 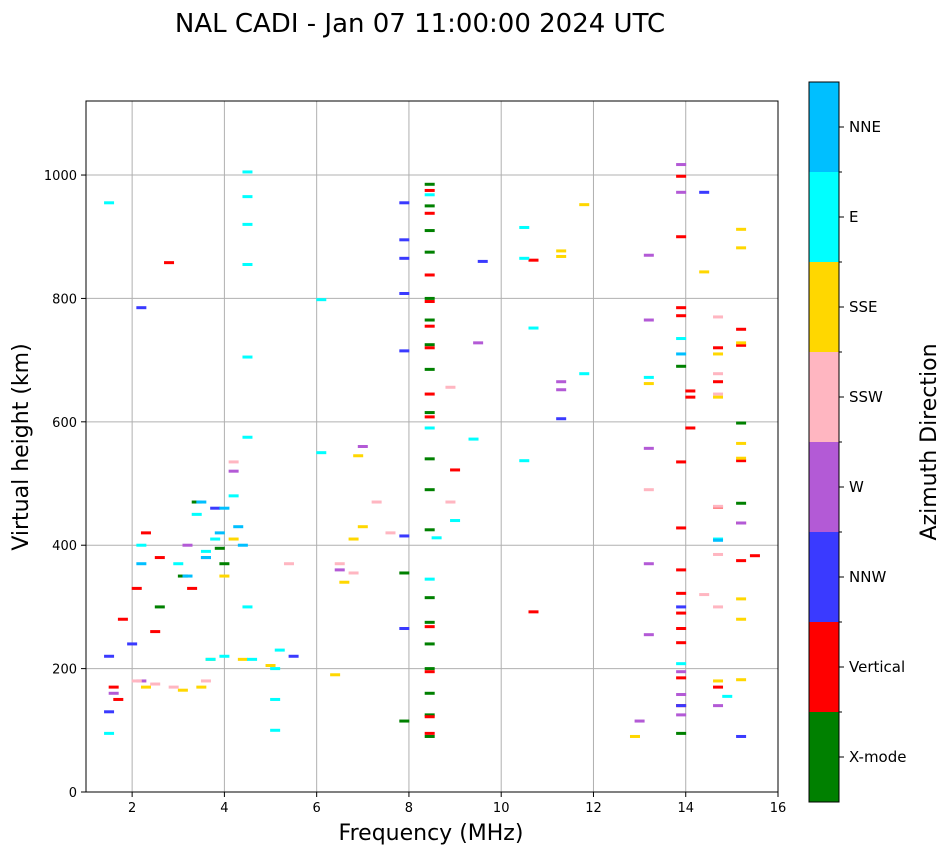 I want to click on x-tick-label: 2, so click(x=132, y=808).